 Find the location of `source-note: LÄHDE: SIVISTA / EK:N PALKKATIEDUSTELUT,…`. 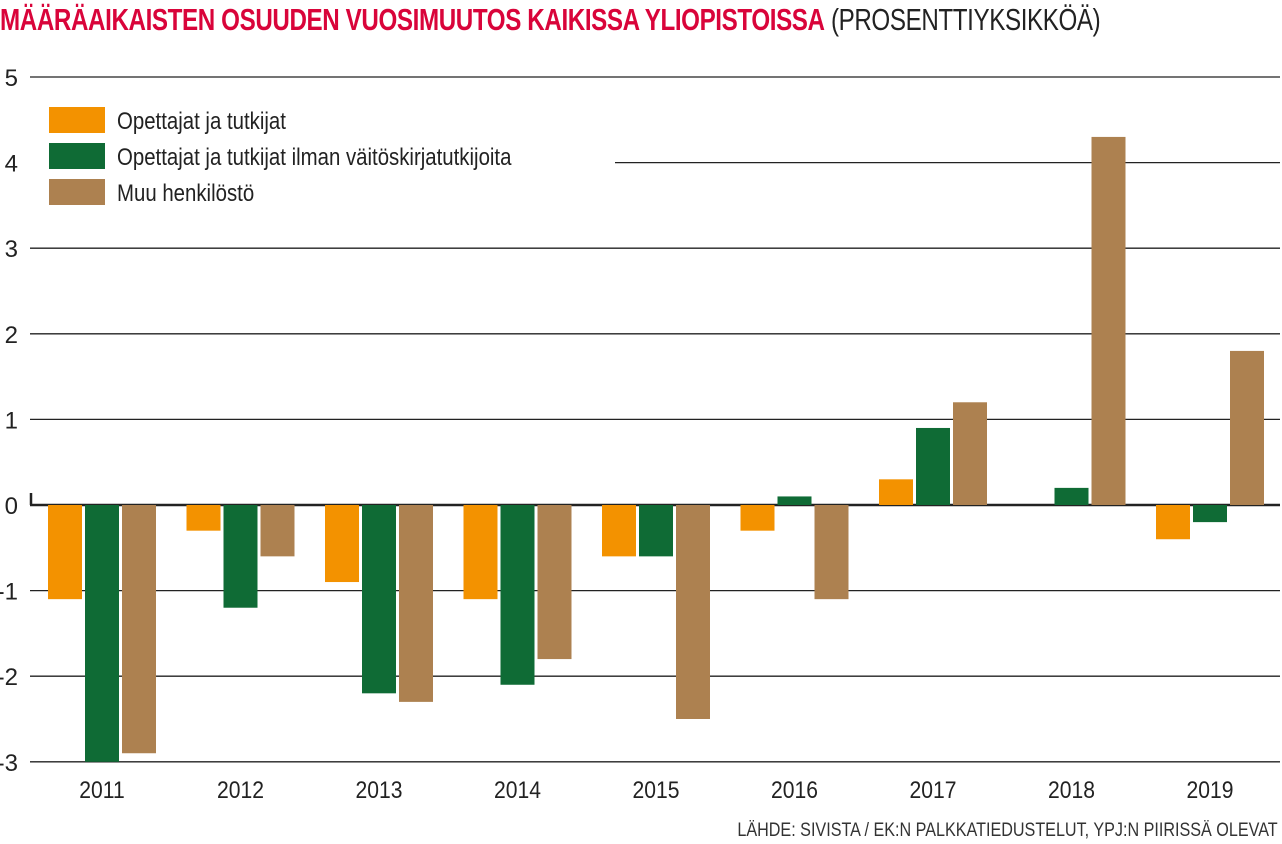

source-note: LÄHDE: SIVISTA / EK:N PALKKATIEDUSTELUT,… is located at coordinates (1007, 830).